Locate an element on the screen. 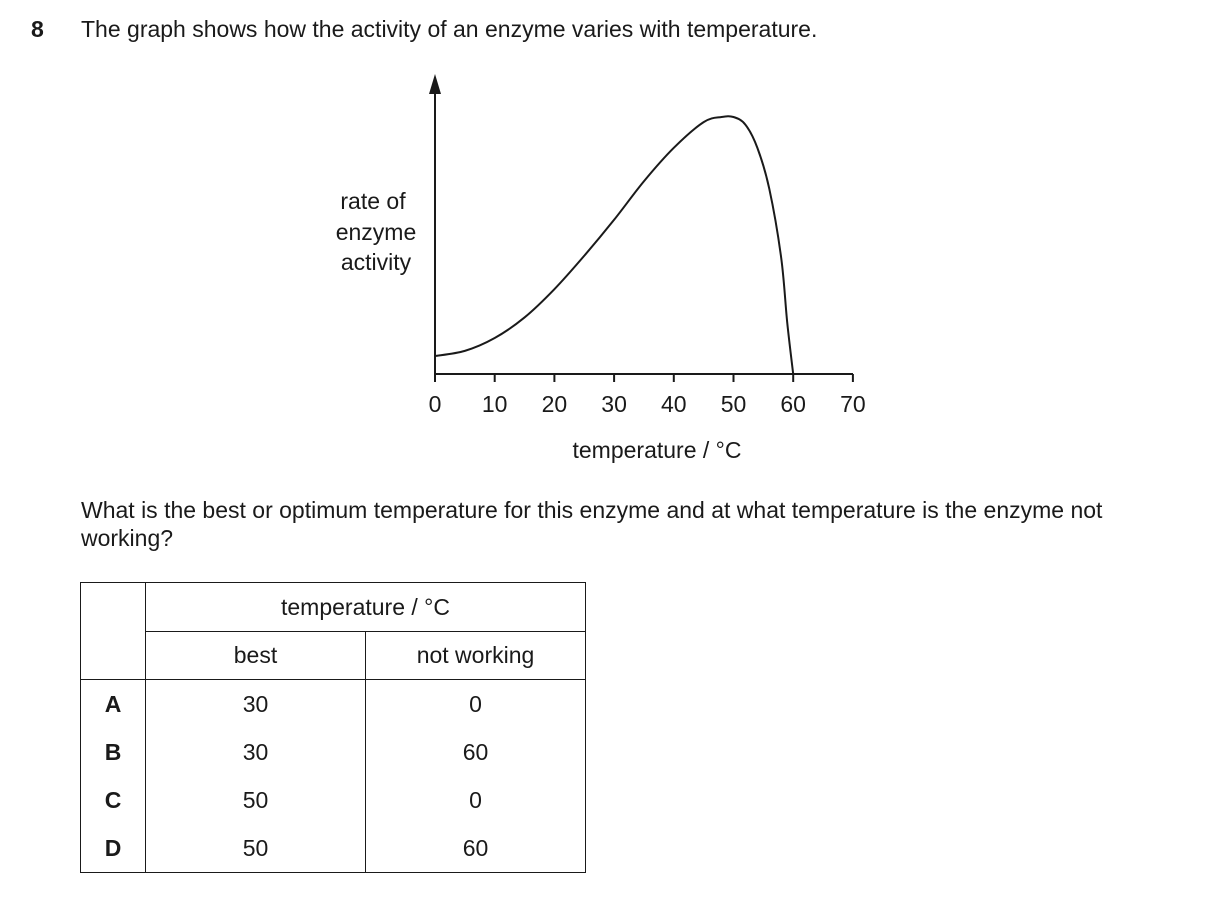 This screenshot has height=923, width=1209. option-row-c: C 50 0 is located at coordinates (333, 800).